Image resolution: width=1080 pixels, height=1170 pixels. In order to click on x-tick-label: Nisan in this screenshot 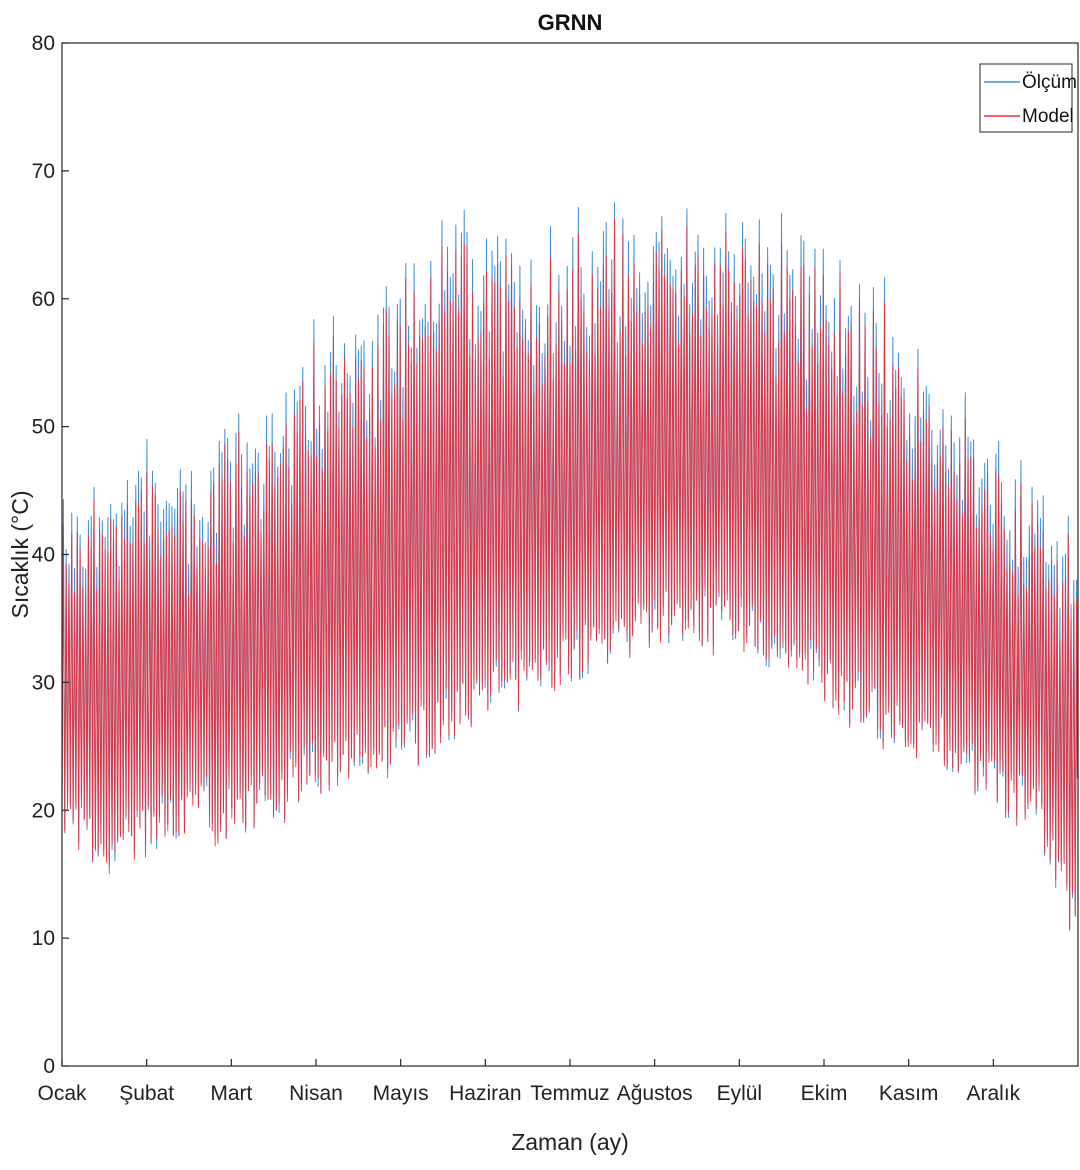, I will do `click(316, 1093)`.